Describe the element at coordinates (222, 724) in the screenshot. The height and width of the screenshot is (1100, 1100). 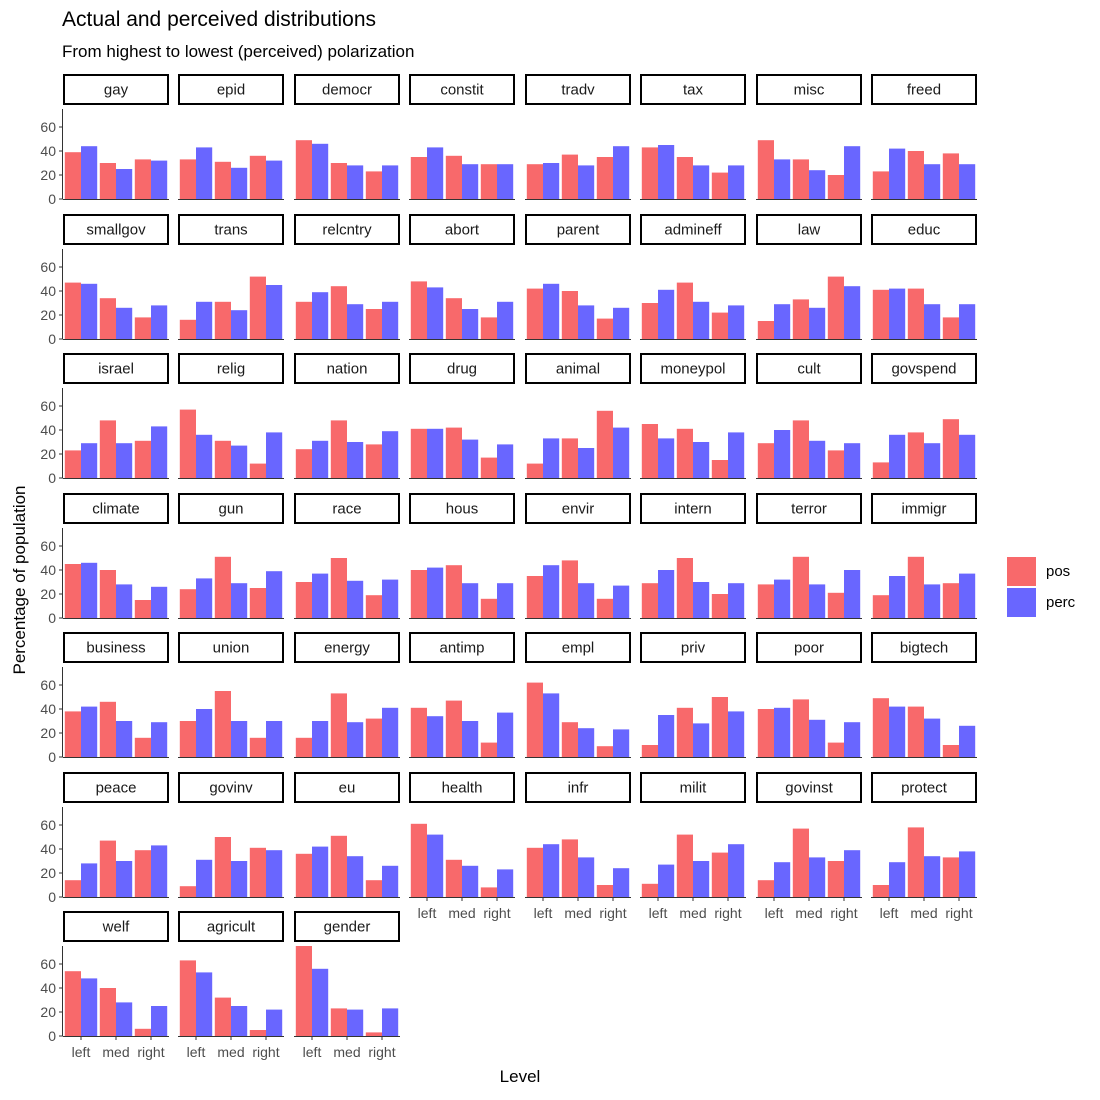
I see `bar-union-med-pos` at that location.